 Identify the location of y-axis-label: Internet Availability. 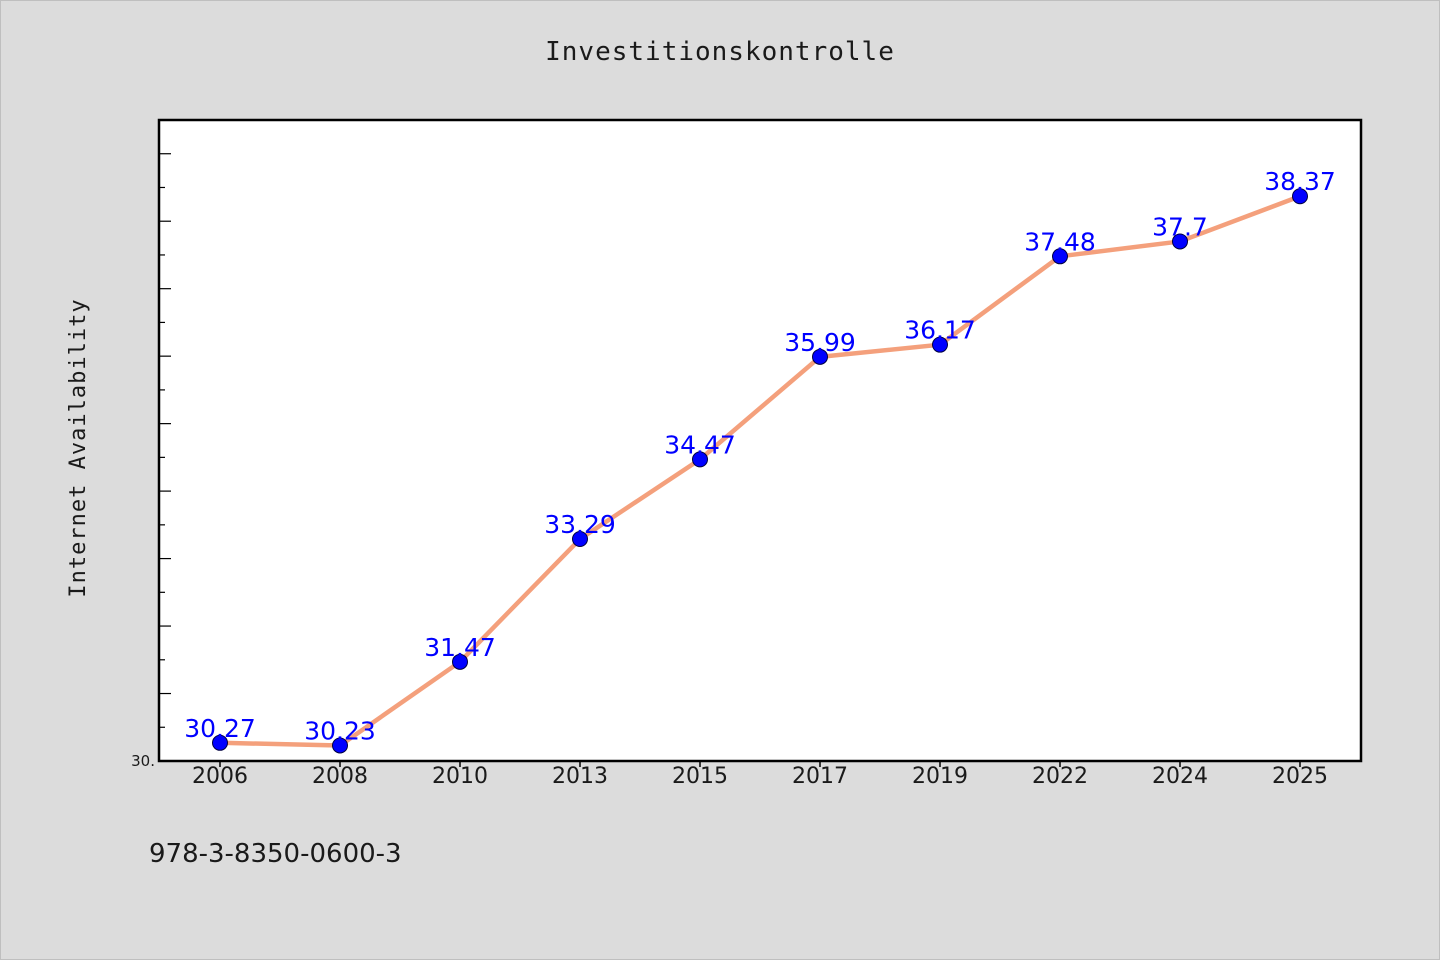
(78, 447).